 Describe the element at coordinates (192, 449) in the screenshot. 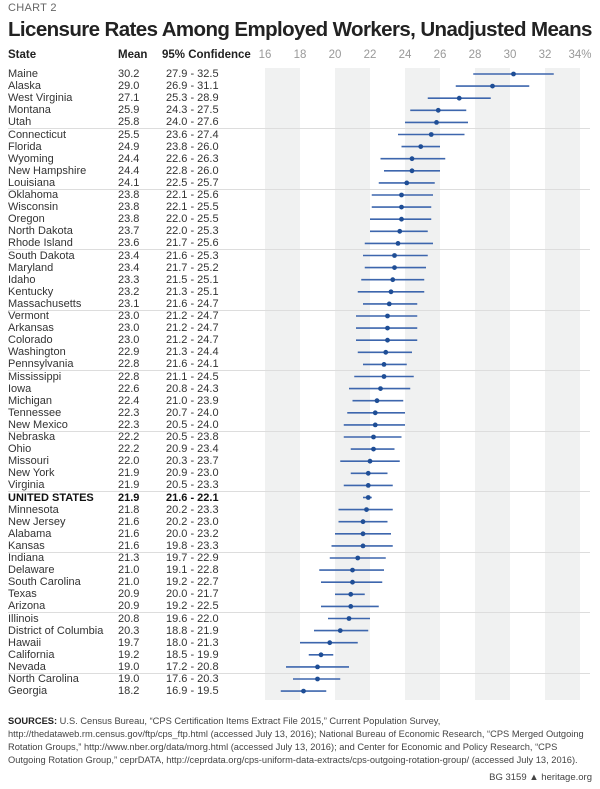

I see `ci-value: 20.9 - 23.4` at that location.